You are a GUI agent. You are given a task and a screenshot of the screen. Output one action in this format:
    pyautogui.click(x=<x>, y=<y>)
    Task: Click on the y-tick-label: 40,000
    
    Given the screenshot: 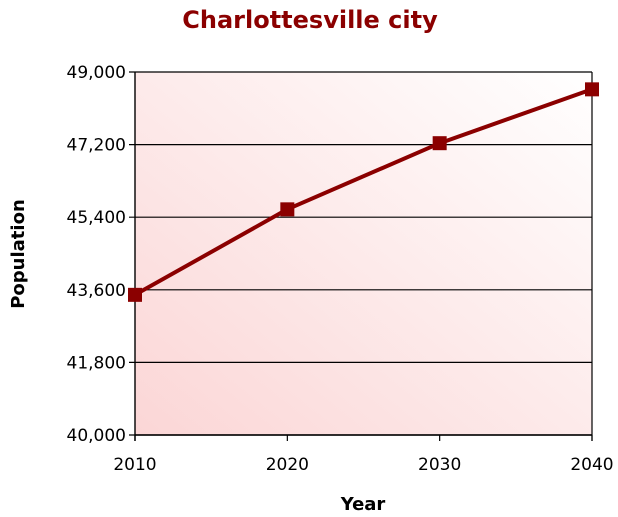 What is the action you would take?
    pyautogui.click(x=96, y=436)
    